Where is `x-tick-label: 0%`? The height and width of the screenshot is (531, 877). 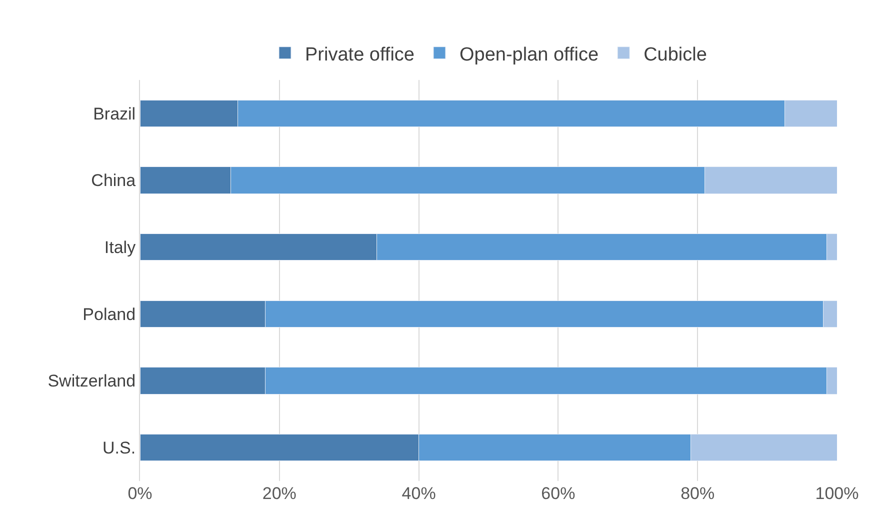
x-tick-label: 0% is located at coordinates (140, 493).